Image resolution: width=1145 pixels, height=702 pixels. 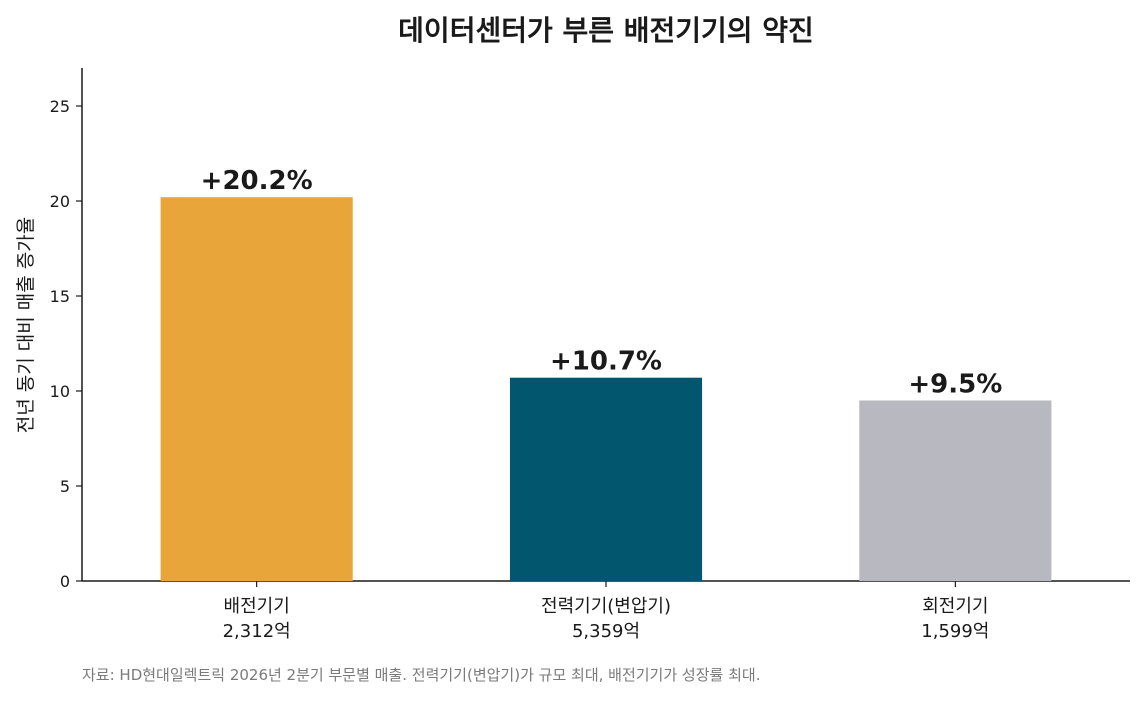 What do you see at coordinates (60, 201) in the screenshot?
I see `y-tick-label: 20` at bounding box center [60, 201].